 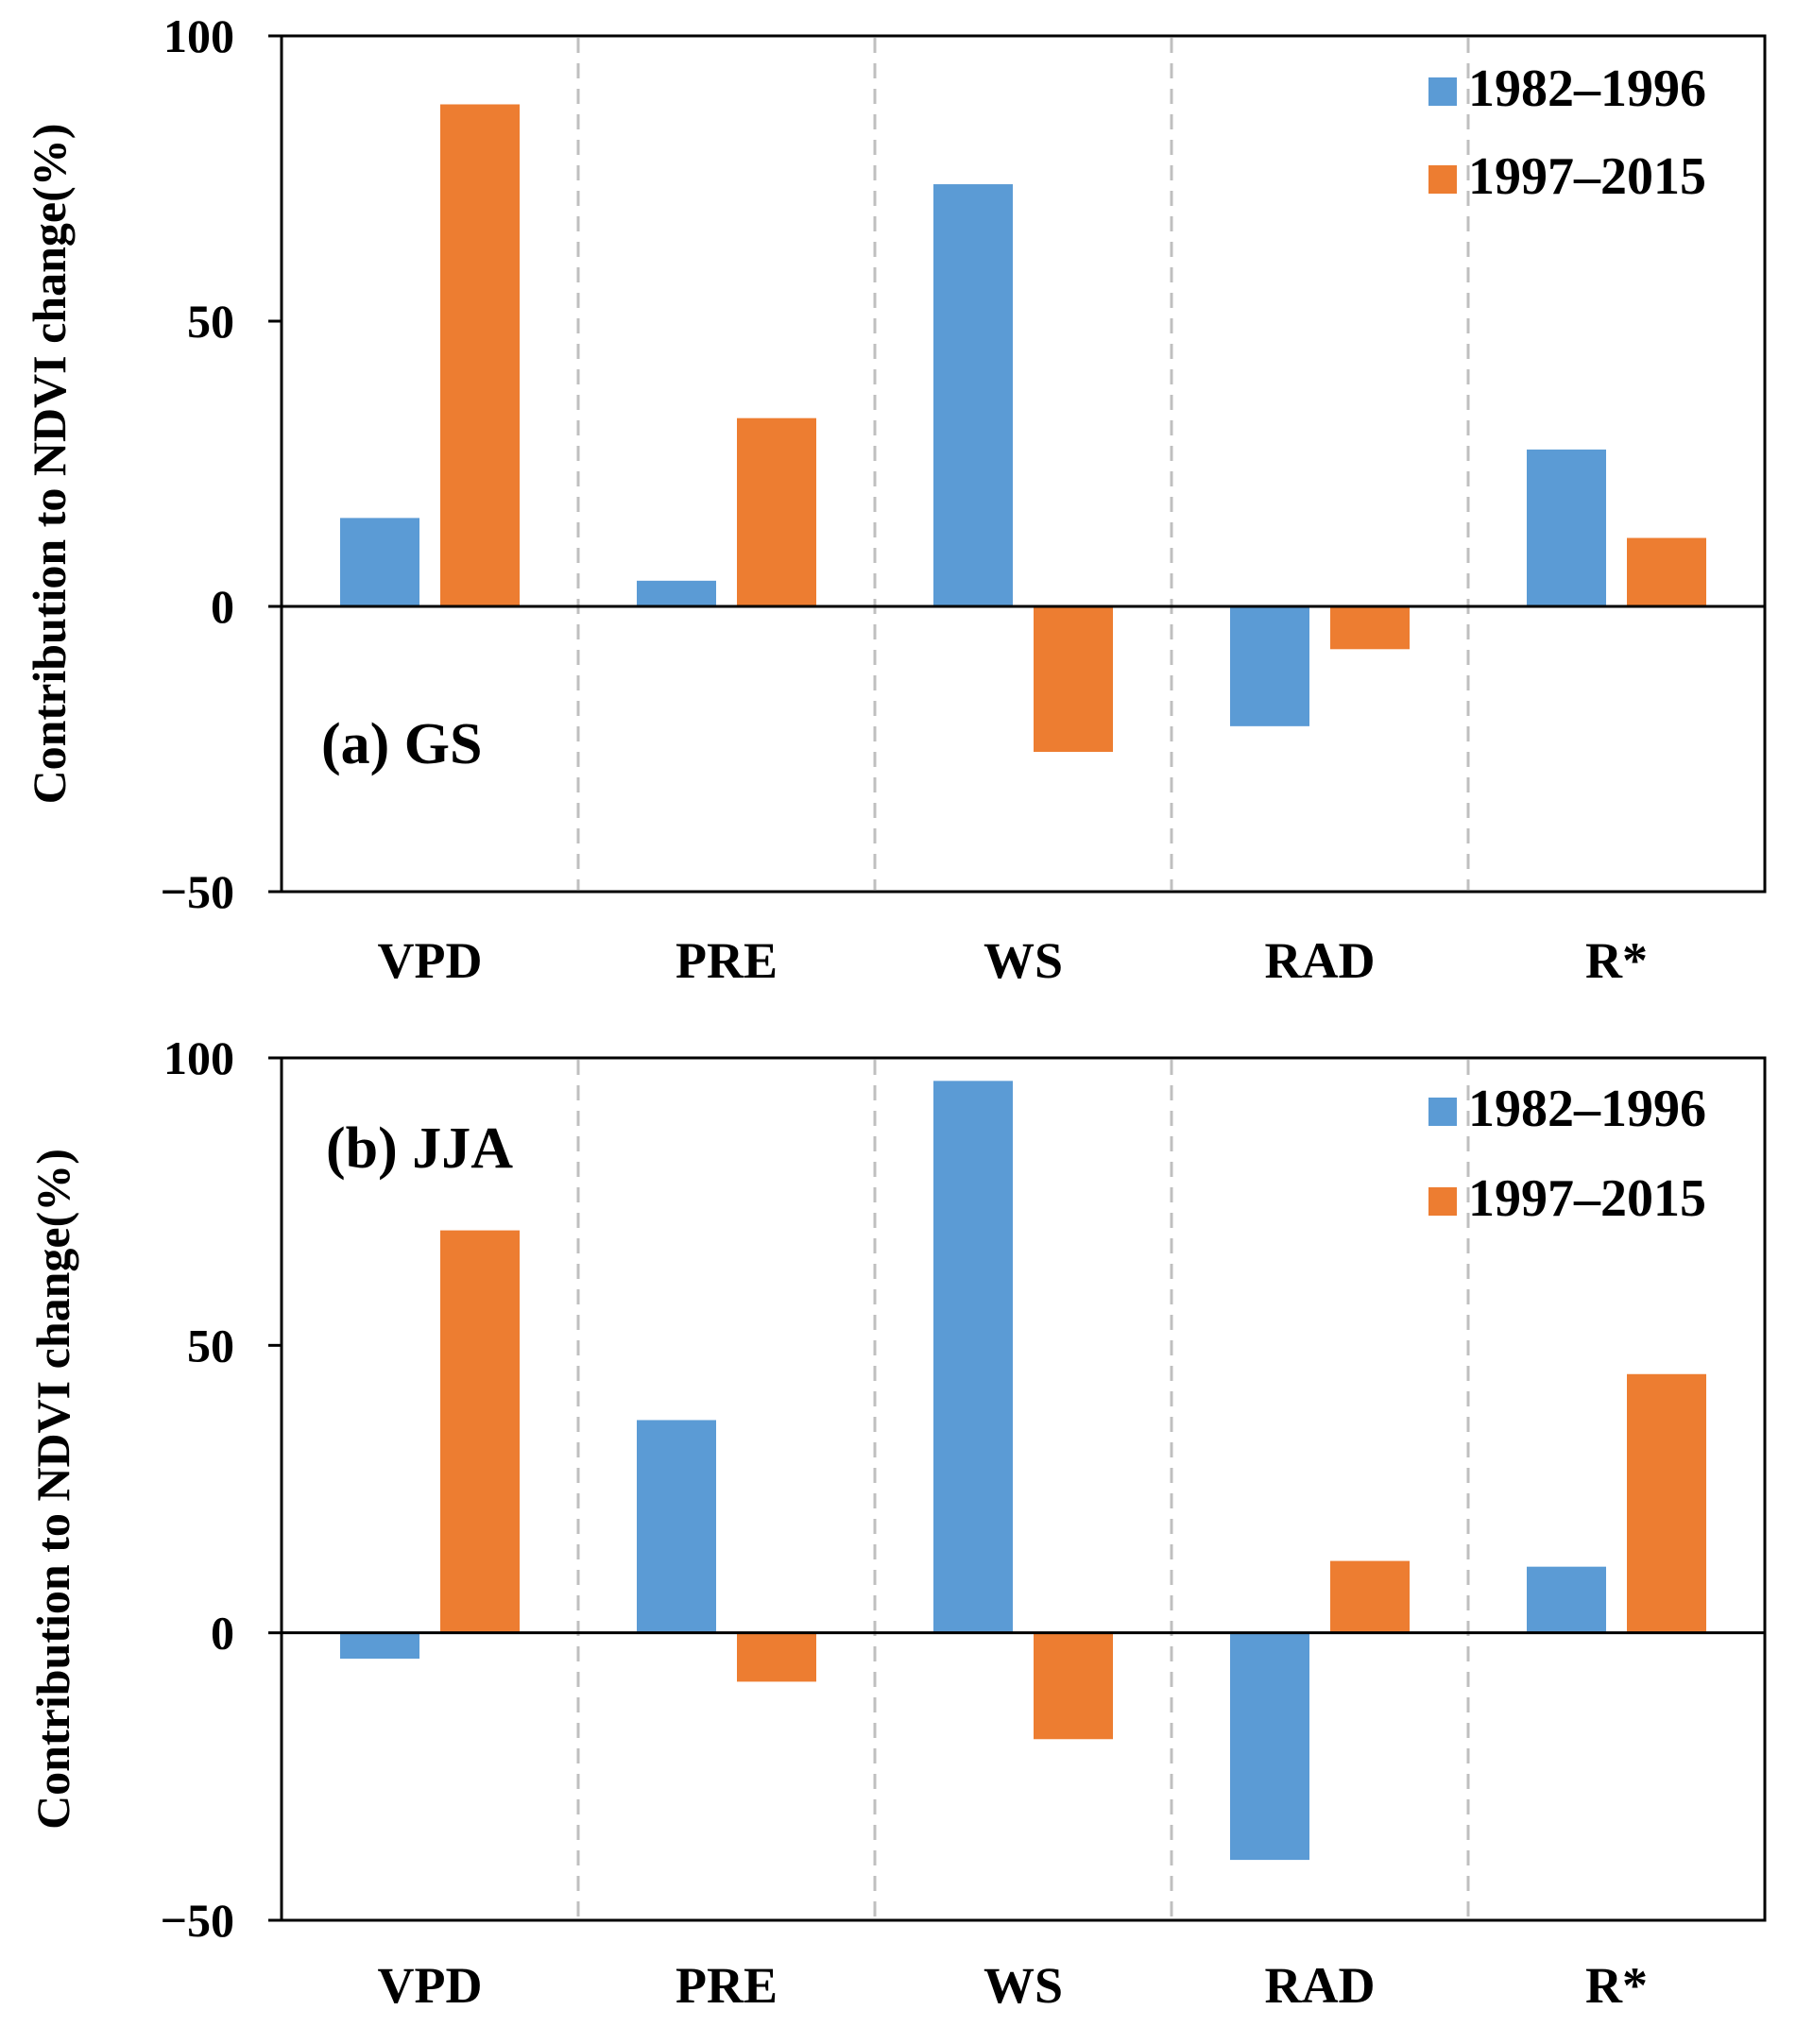 I want to click on panel-label: (a) GS, so click(x=402, y=744).